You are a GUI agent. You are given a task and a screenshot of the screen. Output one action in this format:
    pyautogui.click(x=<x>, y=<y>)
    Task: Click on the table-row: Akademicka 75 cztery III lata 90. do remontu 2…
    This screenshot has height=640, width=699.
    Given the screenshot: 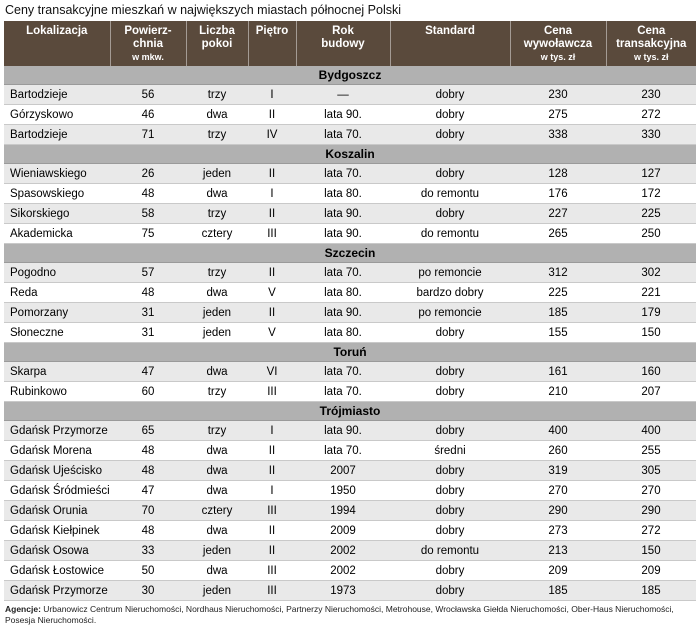 What is the action you would take?
    pyautogui.click(x=350, y=233)
    